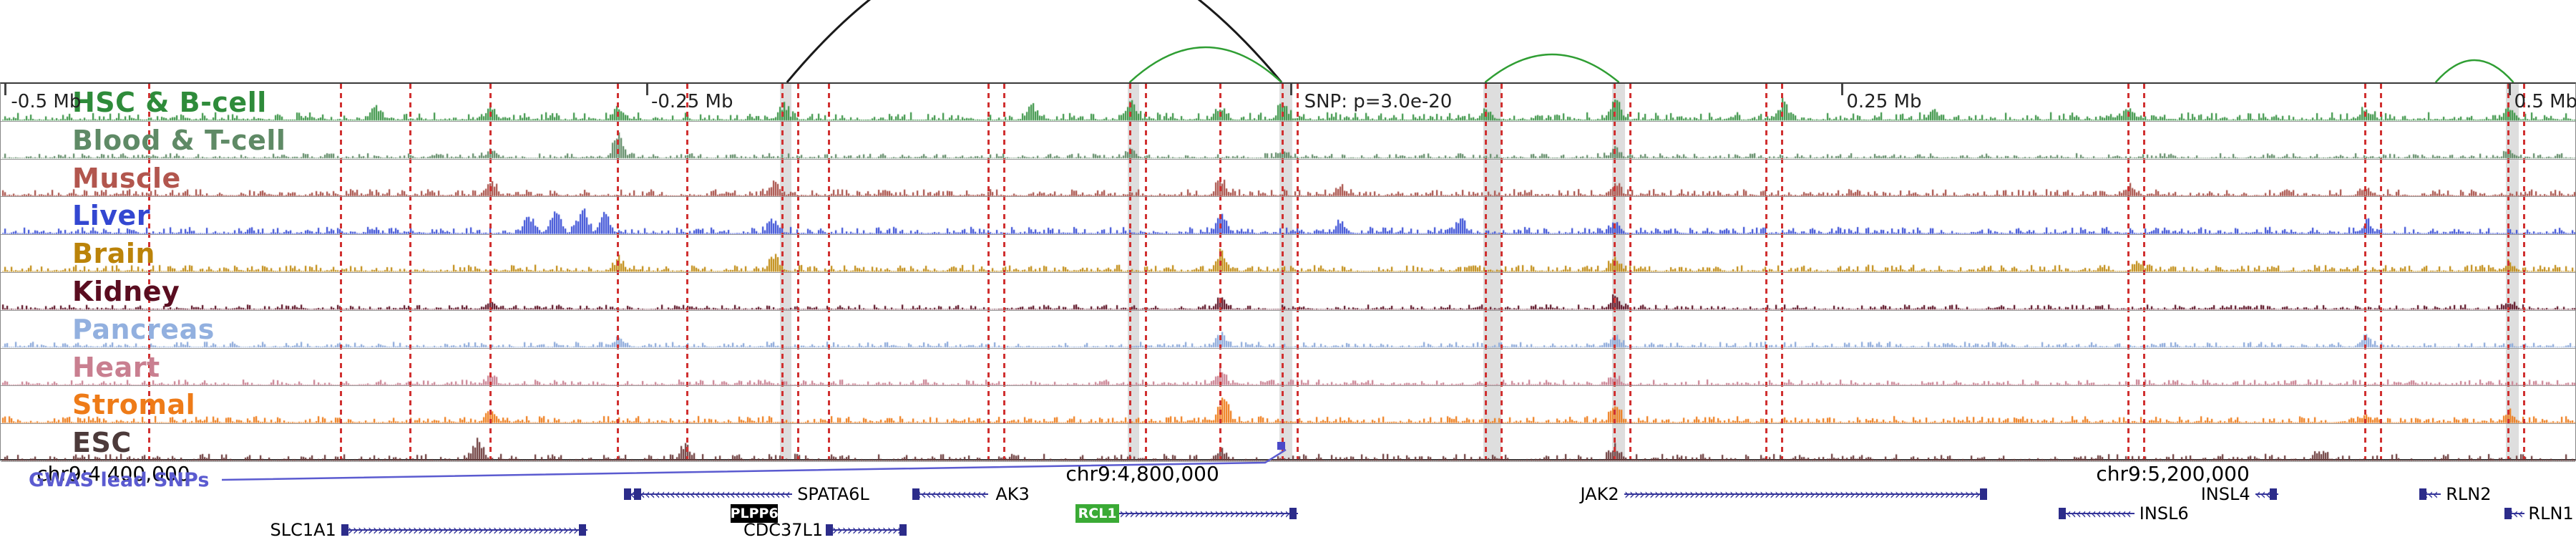 This screenshot has height=540, width=2576. Describe the element at coordinates (126, 291) in the screenshot. I see `track-label-kidney: Kidney` at that location.